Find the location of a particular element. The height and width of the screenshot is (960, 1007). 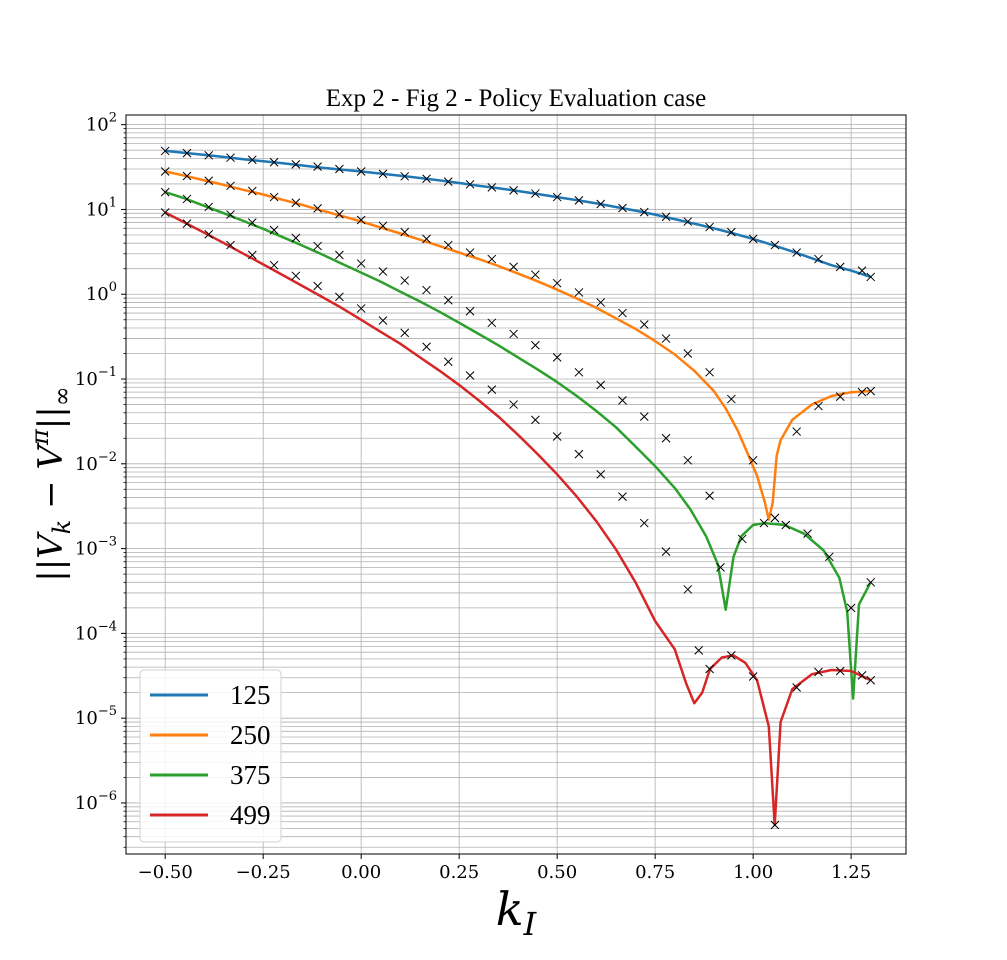

x-tick-label: 0.00 is located at coordinates (361, 872).